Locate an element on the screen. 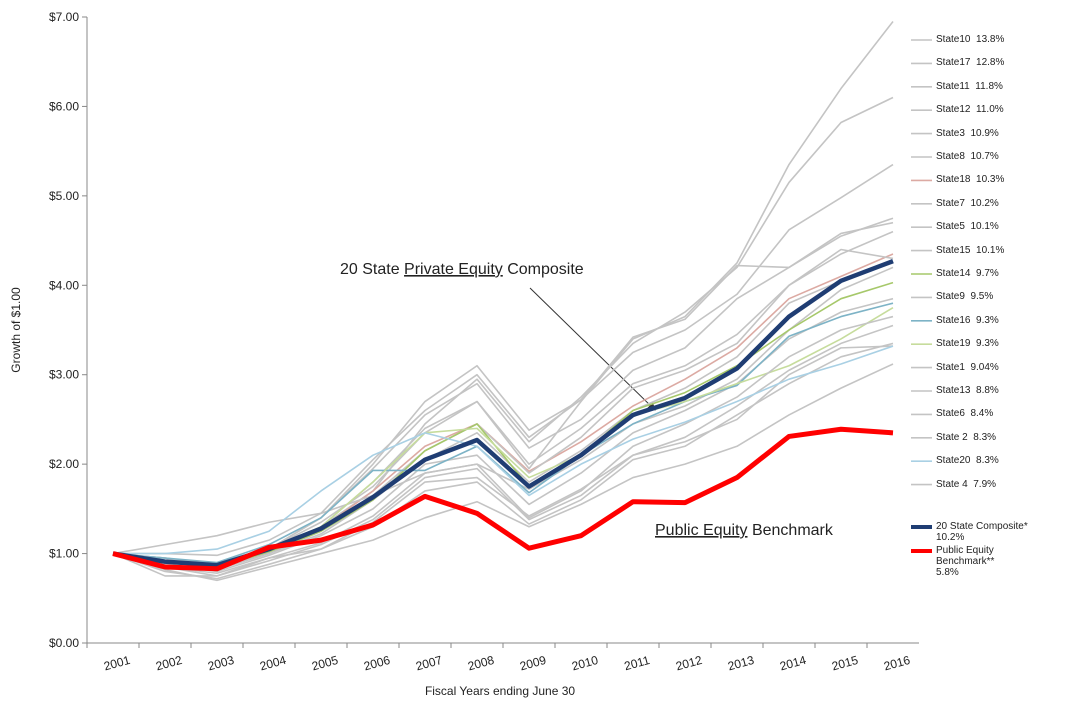 This screenshot has height=702, width=1066. x-tick-label: 2004 is located at coordinates (273, 663).